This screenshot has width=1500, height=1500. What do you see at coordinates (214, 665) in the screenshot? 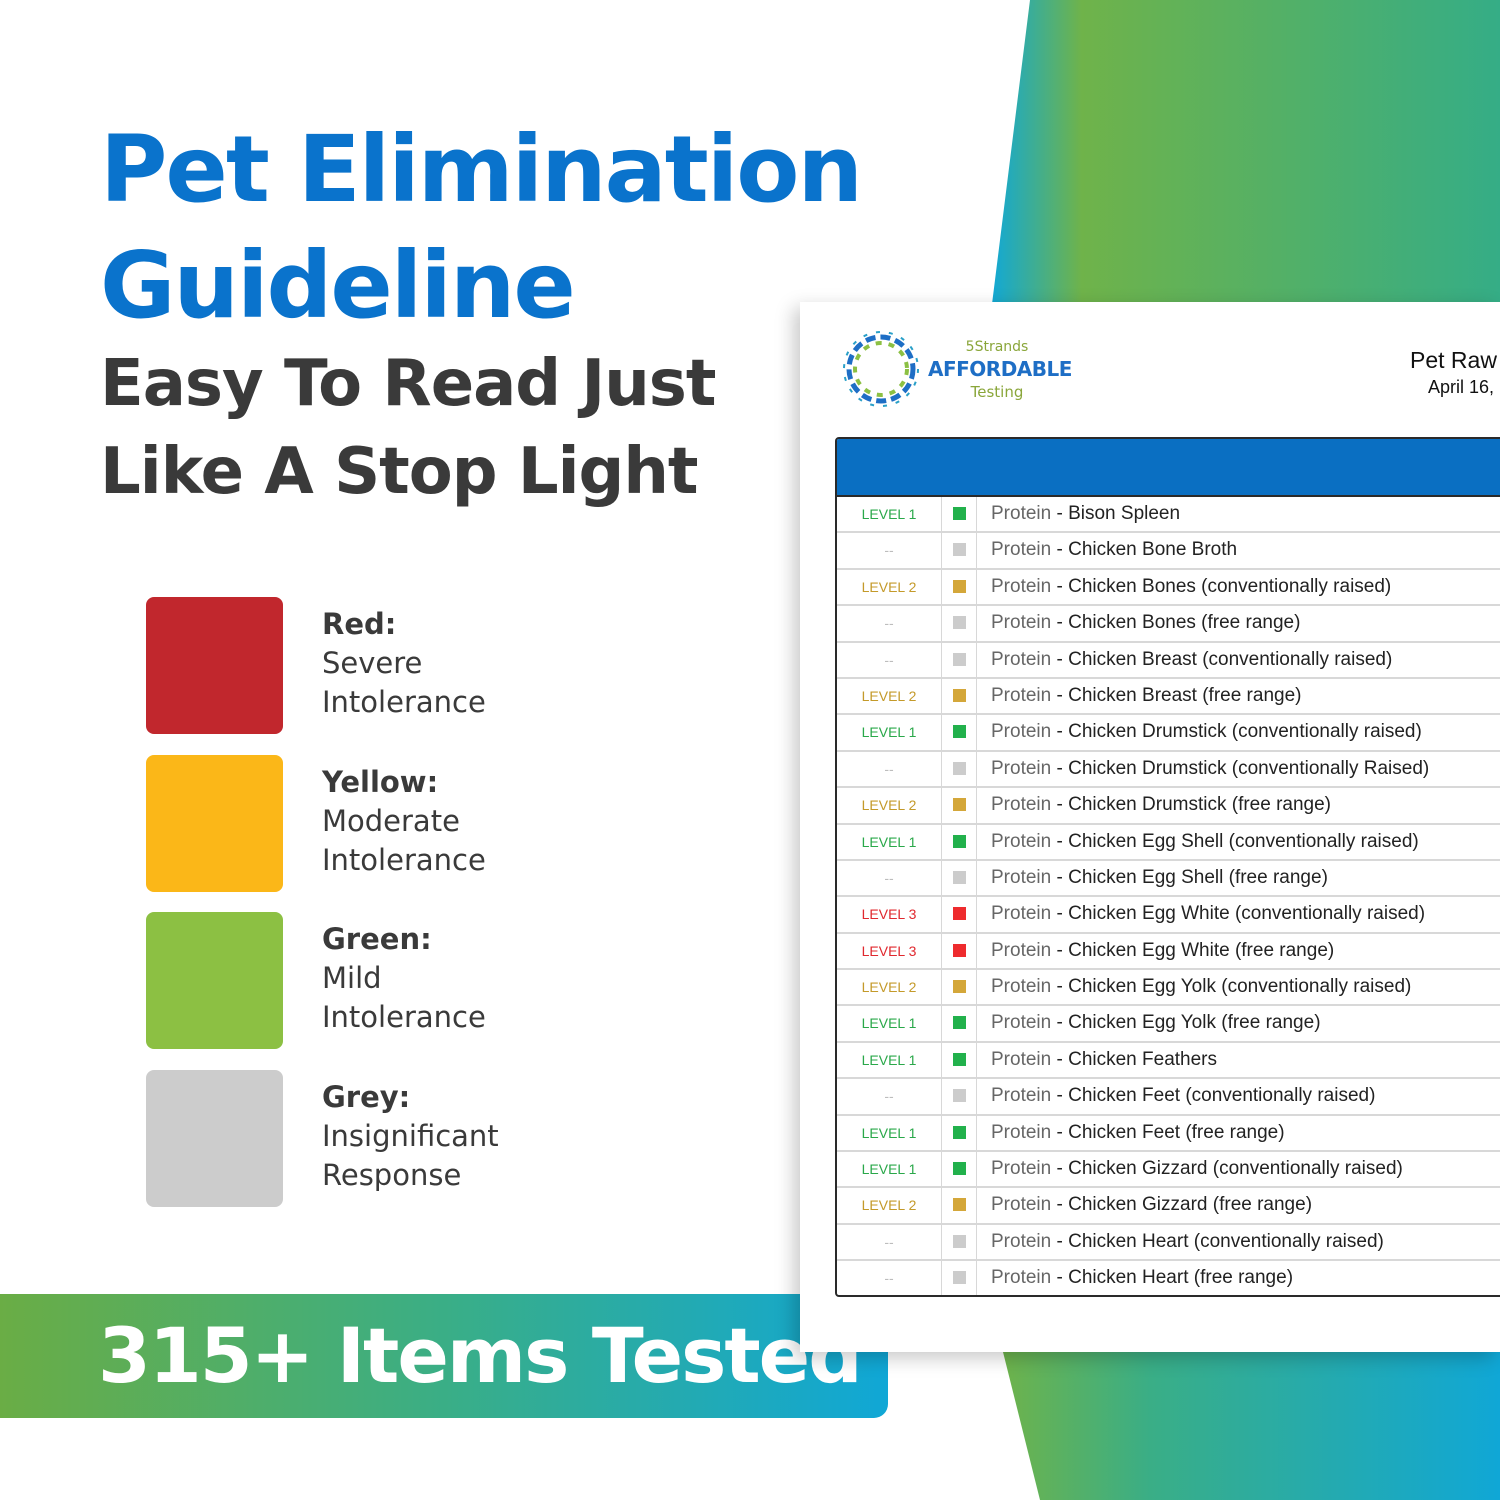
I see `legend-swatch-red` at bounding box center [214, 665].